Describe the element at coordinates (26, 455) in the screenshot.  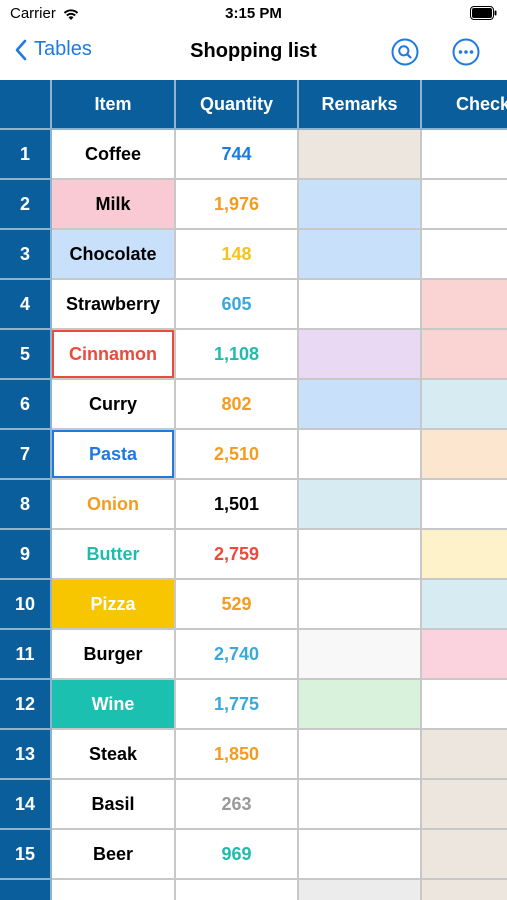
I see `row-number: 7` at that location.